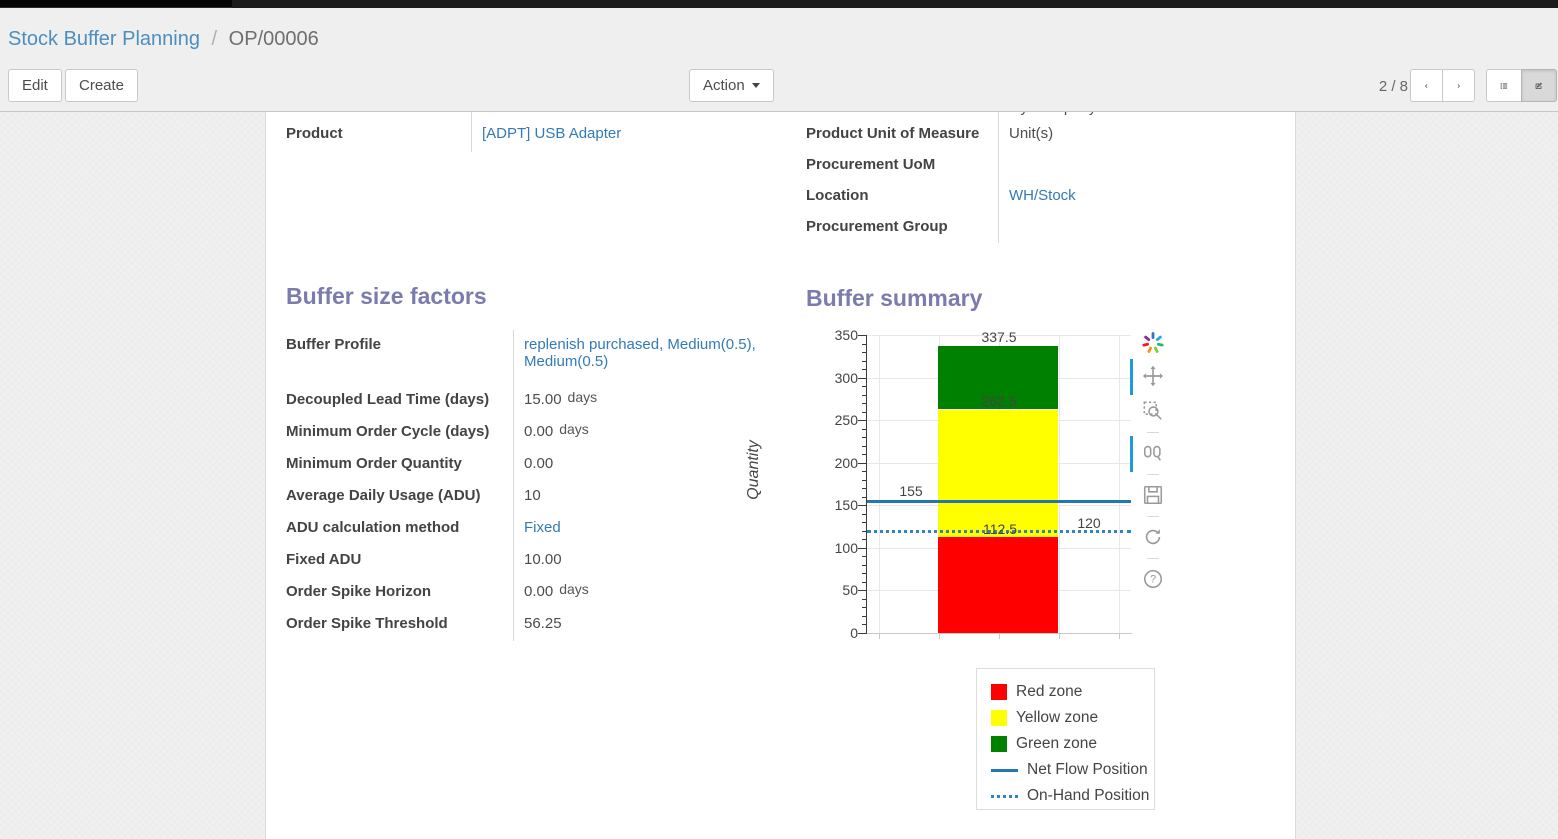 The image size is (1558, 839). Describe the element at coordinates (998, 473) in the screenshot. I see `zone-yellow-zone` at that location.